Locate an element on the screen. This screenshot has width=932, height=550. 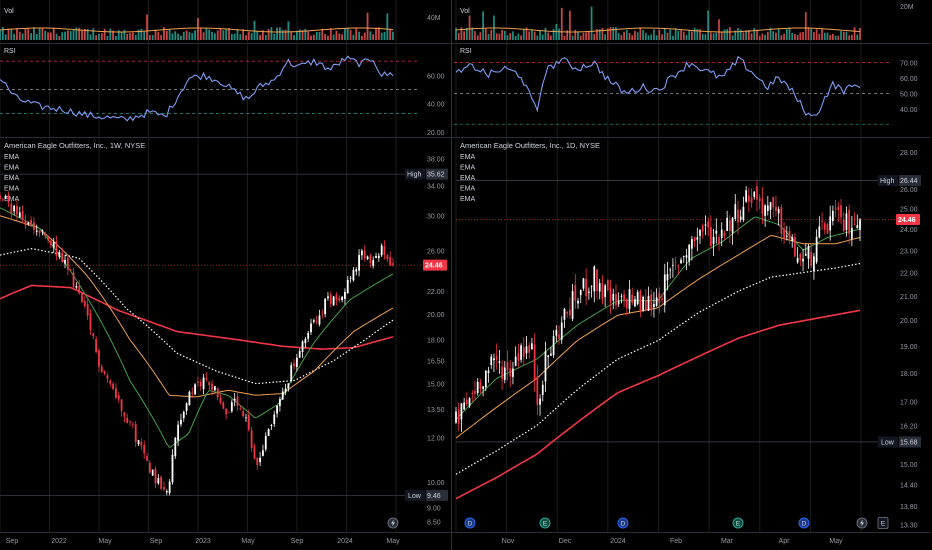
price-tick: 22.00 is located at coordinates (436, 292).